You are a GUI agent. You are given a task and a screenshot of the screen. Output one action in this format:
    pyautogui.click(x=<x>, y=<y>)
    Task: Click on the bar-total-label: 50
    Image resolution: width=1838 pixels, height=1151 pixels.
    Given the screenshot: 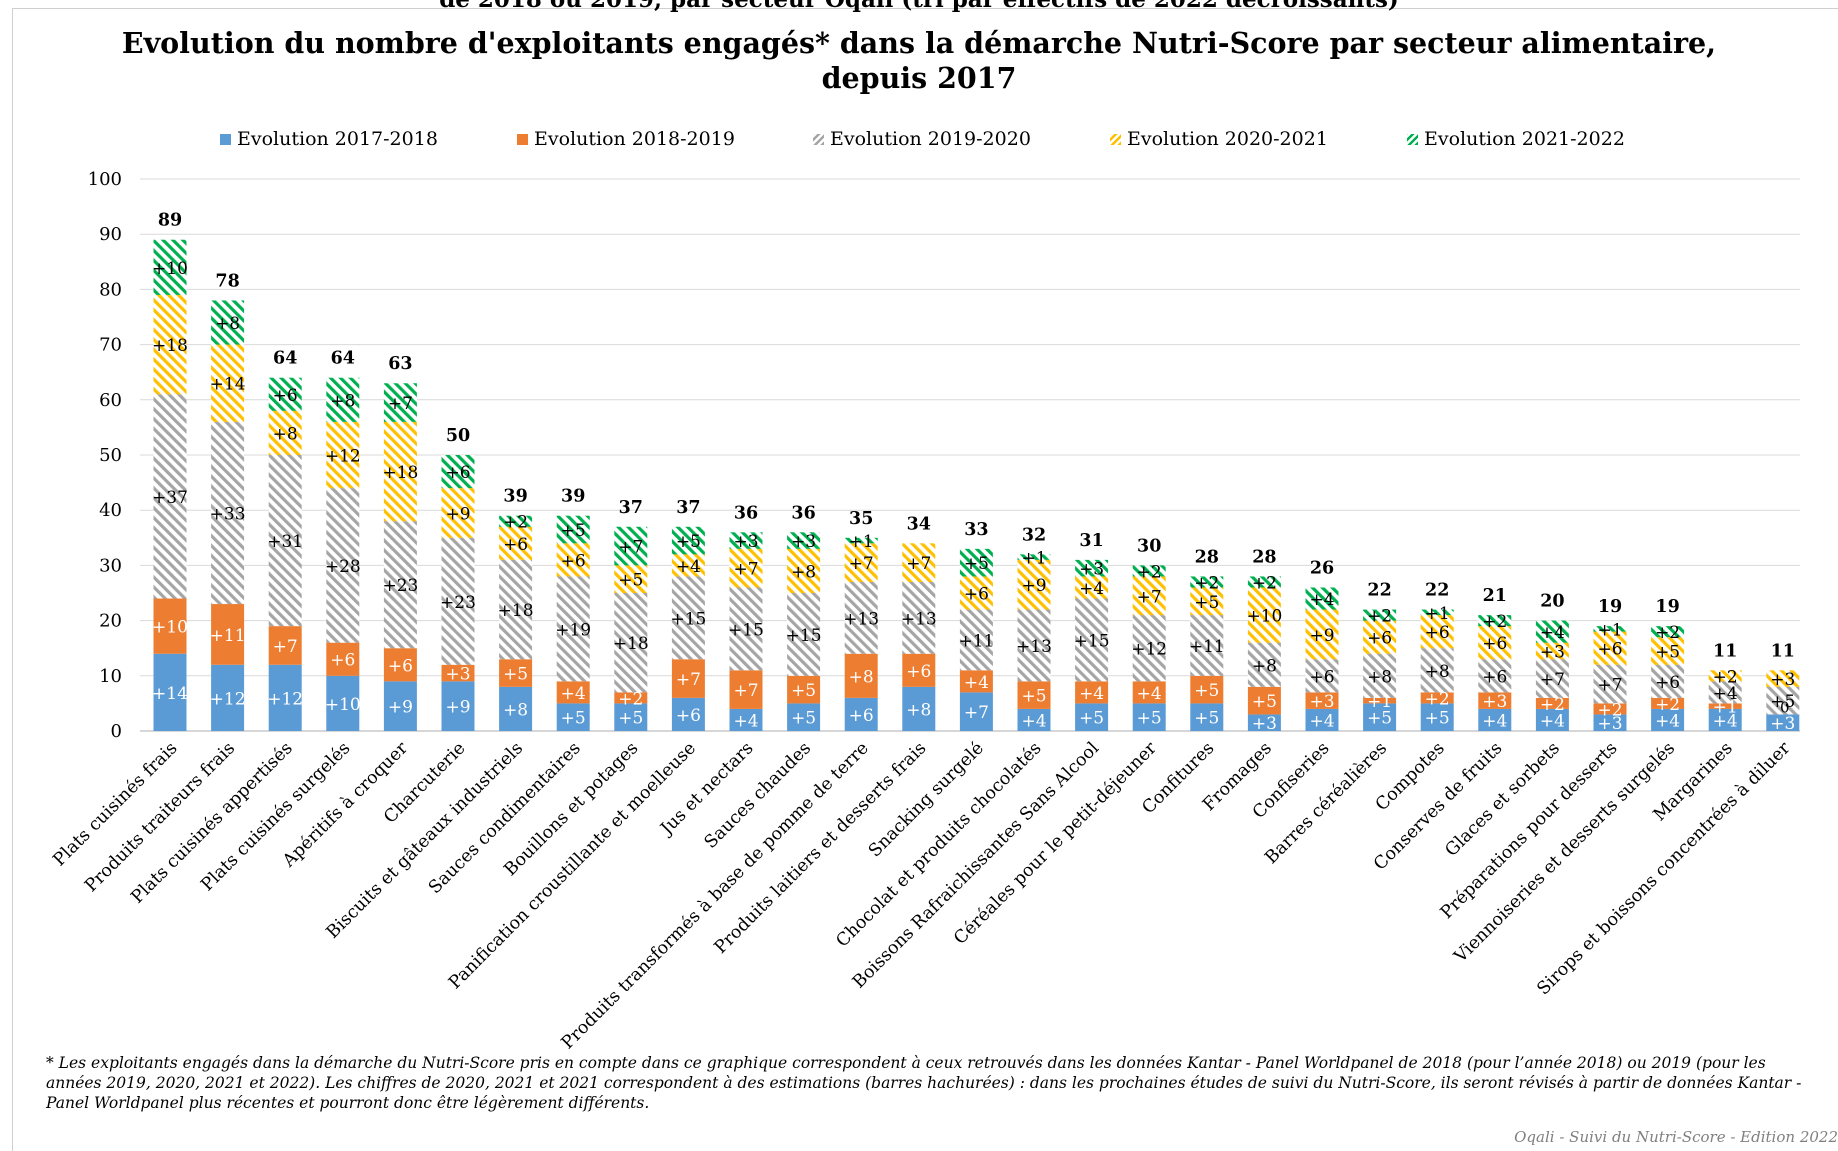 What is the action you would take?
    pyautogui.click(x=458, y=436)
    